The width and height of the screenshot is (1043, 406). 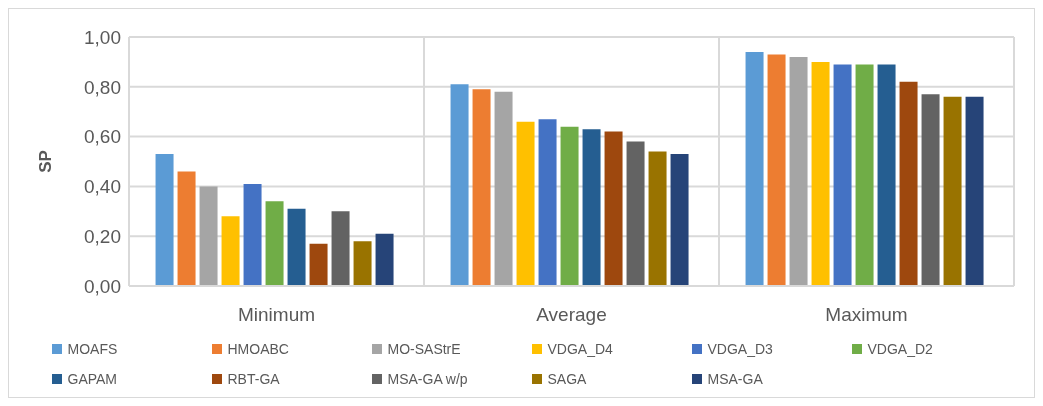 I want to click on legend-label: SAGA, so click(x=567, y=379).